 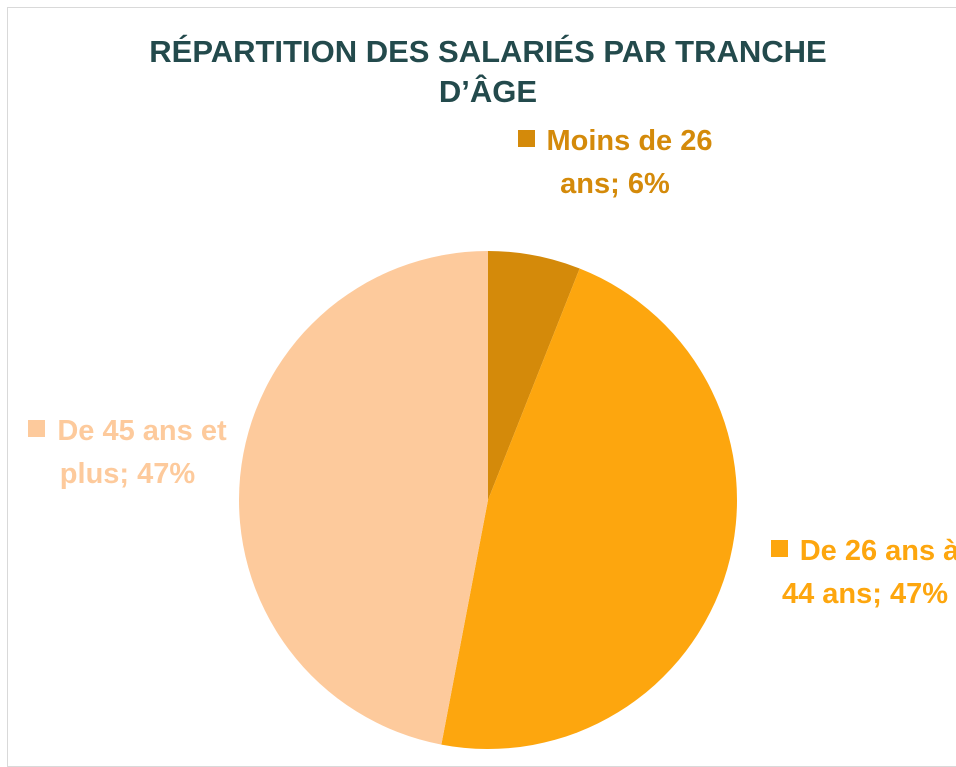 What do you see at coordinates (629, 162) in the screenshot?
I see `category-label: Moins de 26 ans` at bounding box center [629, 162].